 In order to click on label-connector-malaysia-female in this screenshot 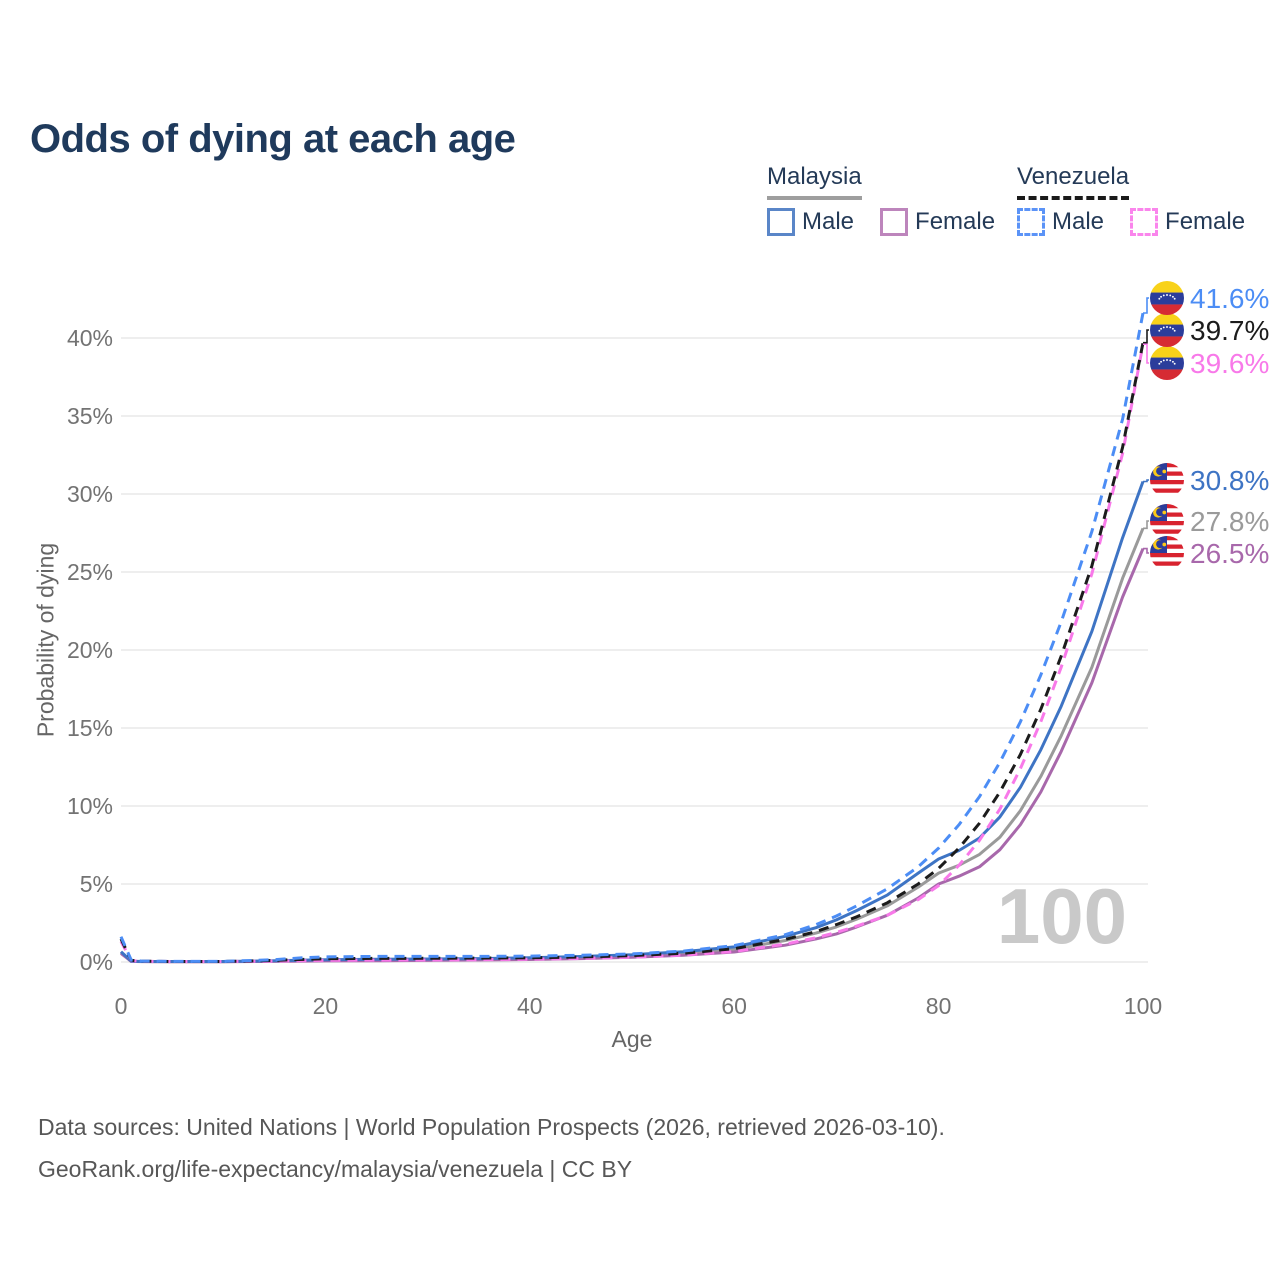, I will do `click(1146, 550)`.